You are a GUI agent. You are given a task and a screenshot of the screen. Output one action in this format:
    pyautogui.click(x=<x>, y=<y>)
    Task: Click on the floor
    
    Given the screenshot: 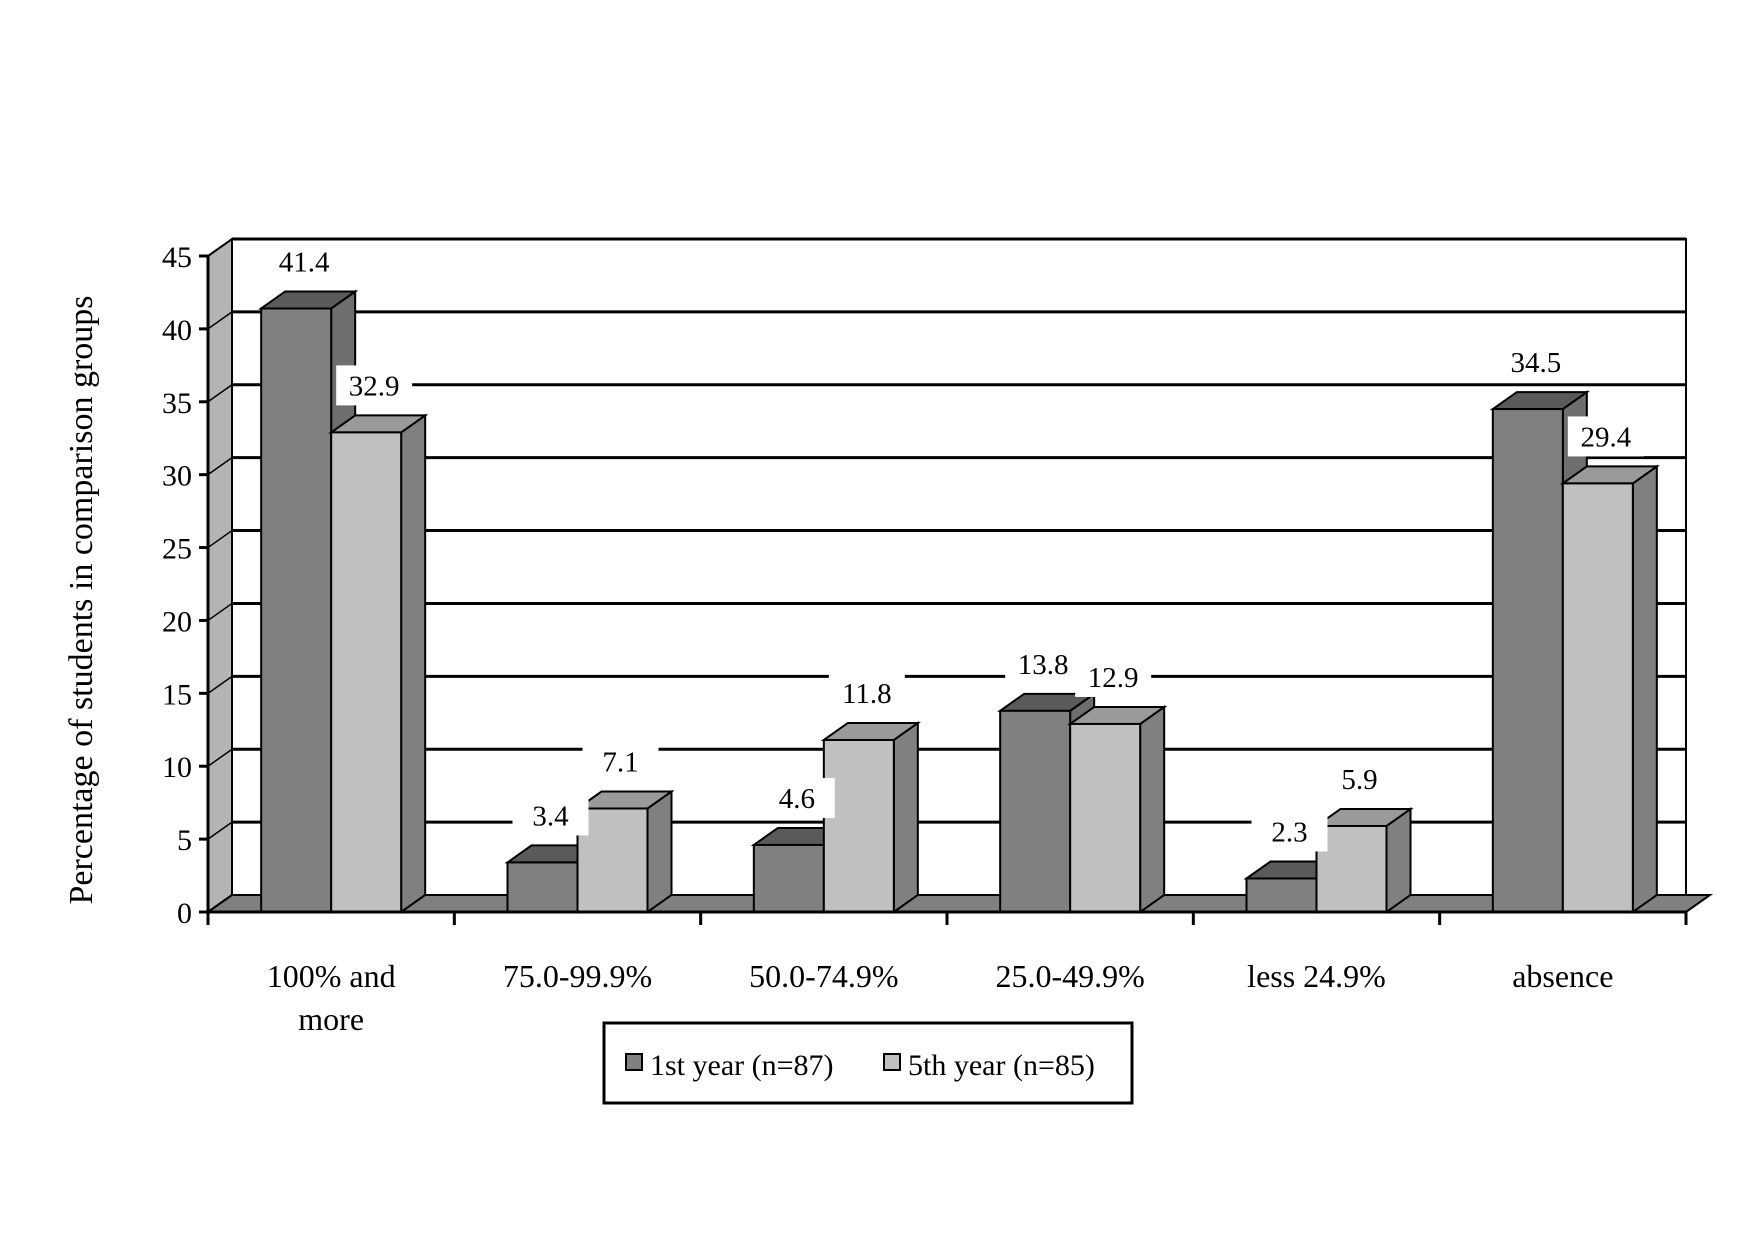 What is the action you would take?
    pyautogui.click(x=959, y=903)
    